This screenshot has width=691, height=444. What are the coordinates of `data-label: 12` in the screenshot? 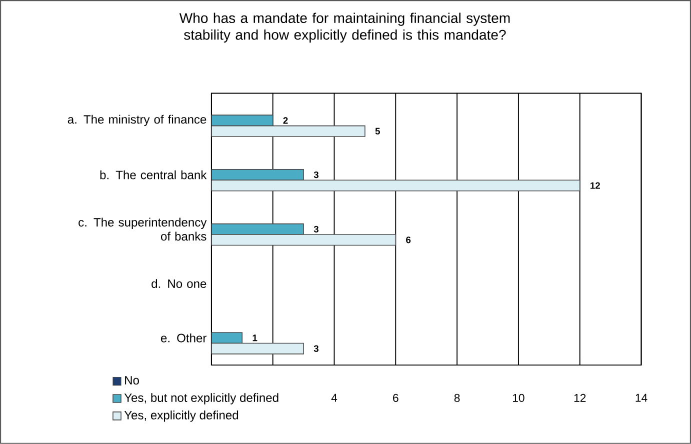 It's located at (595, 185).